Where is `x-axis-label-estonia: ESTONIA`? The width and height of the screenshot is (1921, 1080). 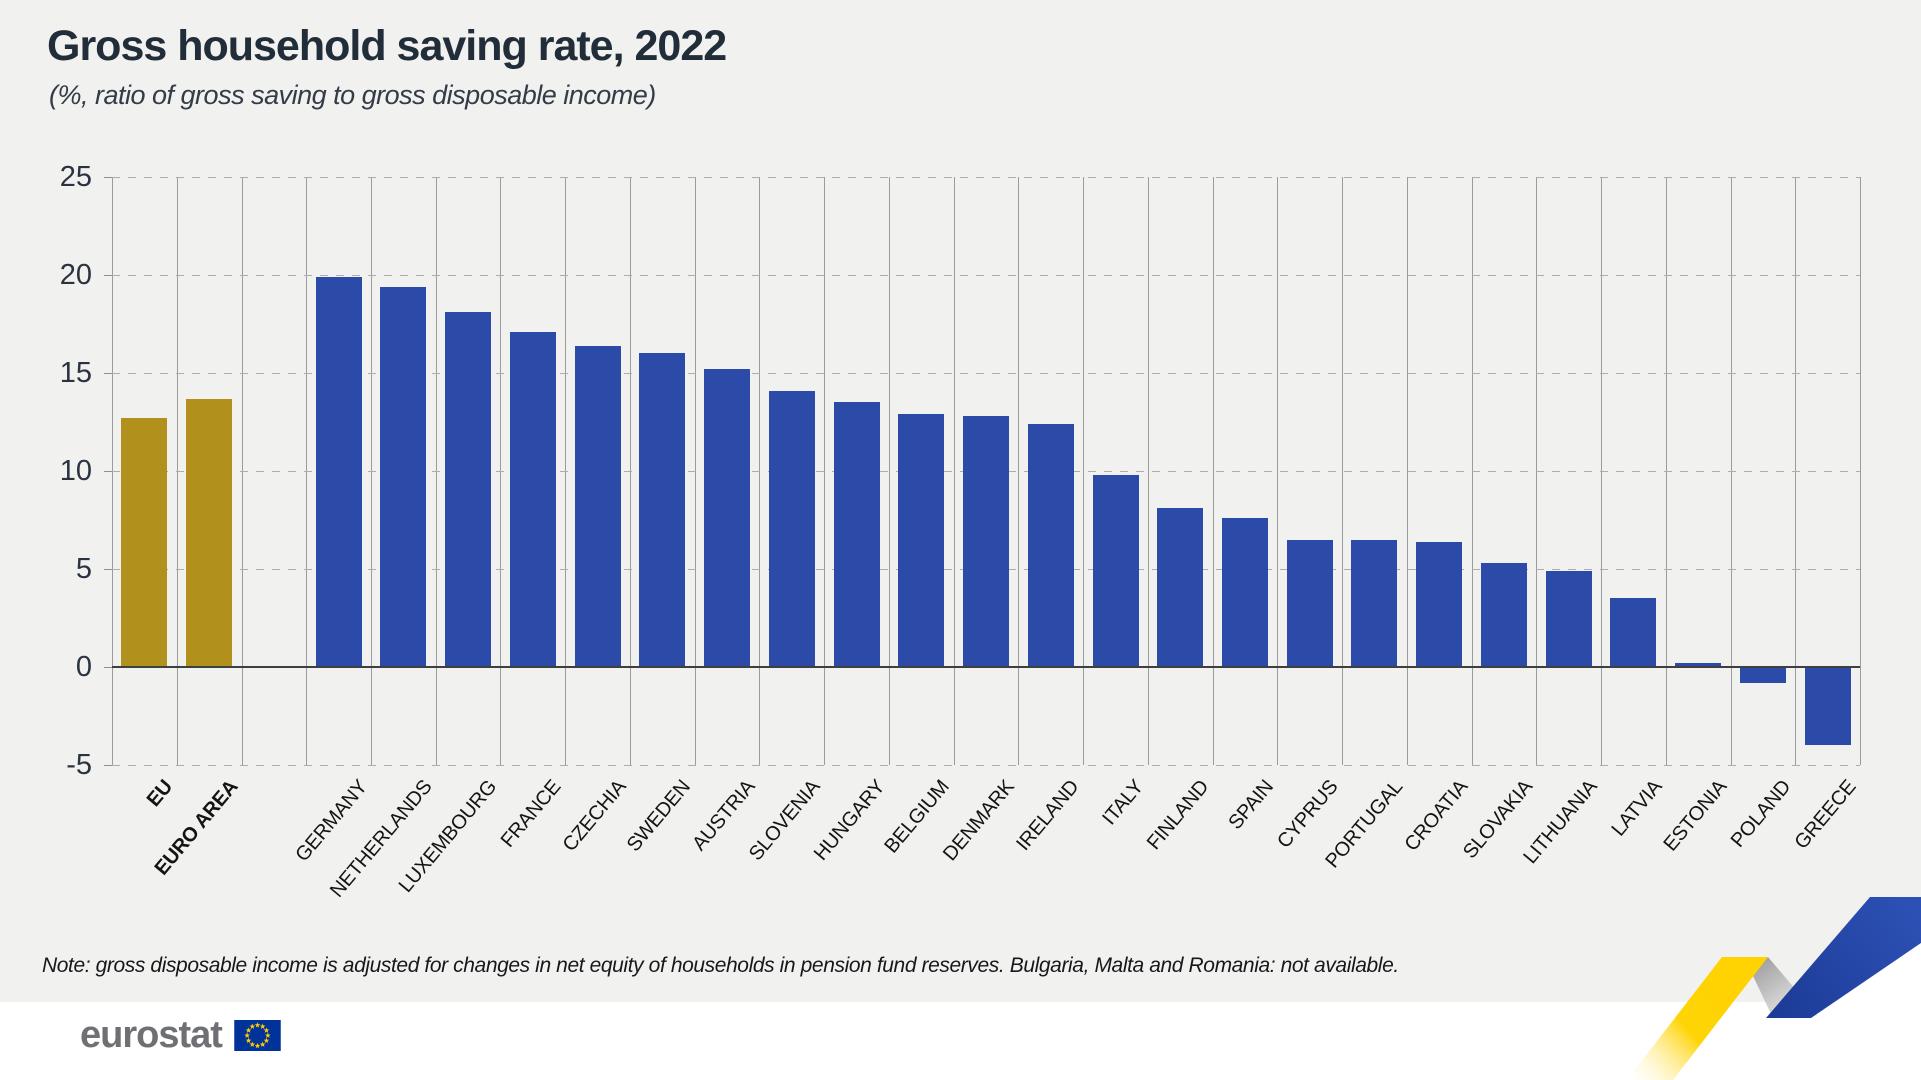
x-axis-label-estonia: ESTONIA is located at coordinates (1695, 816).